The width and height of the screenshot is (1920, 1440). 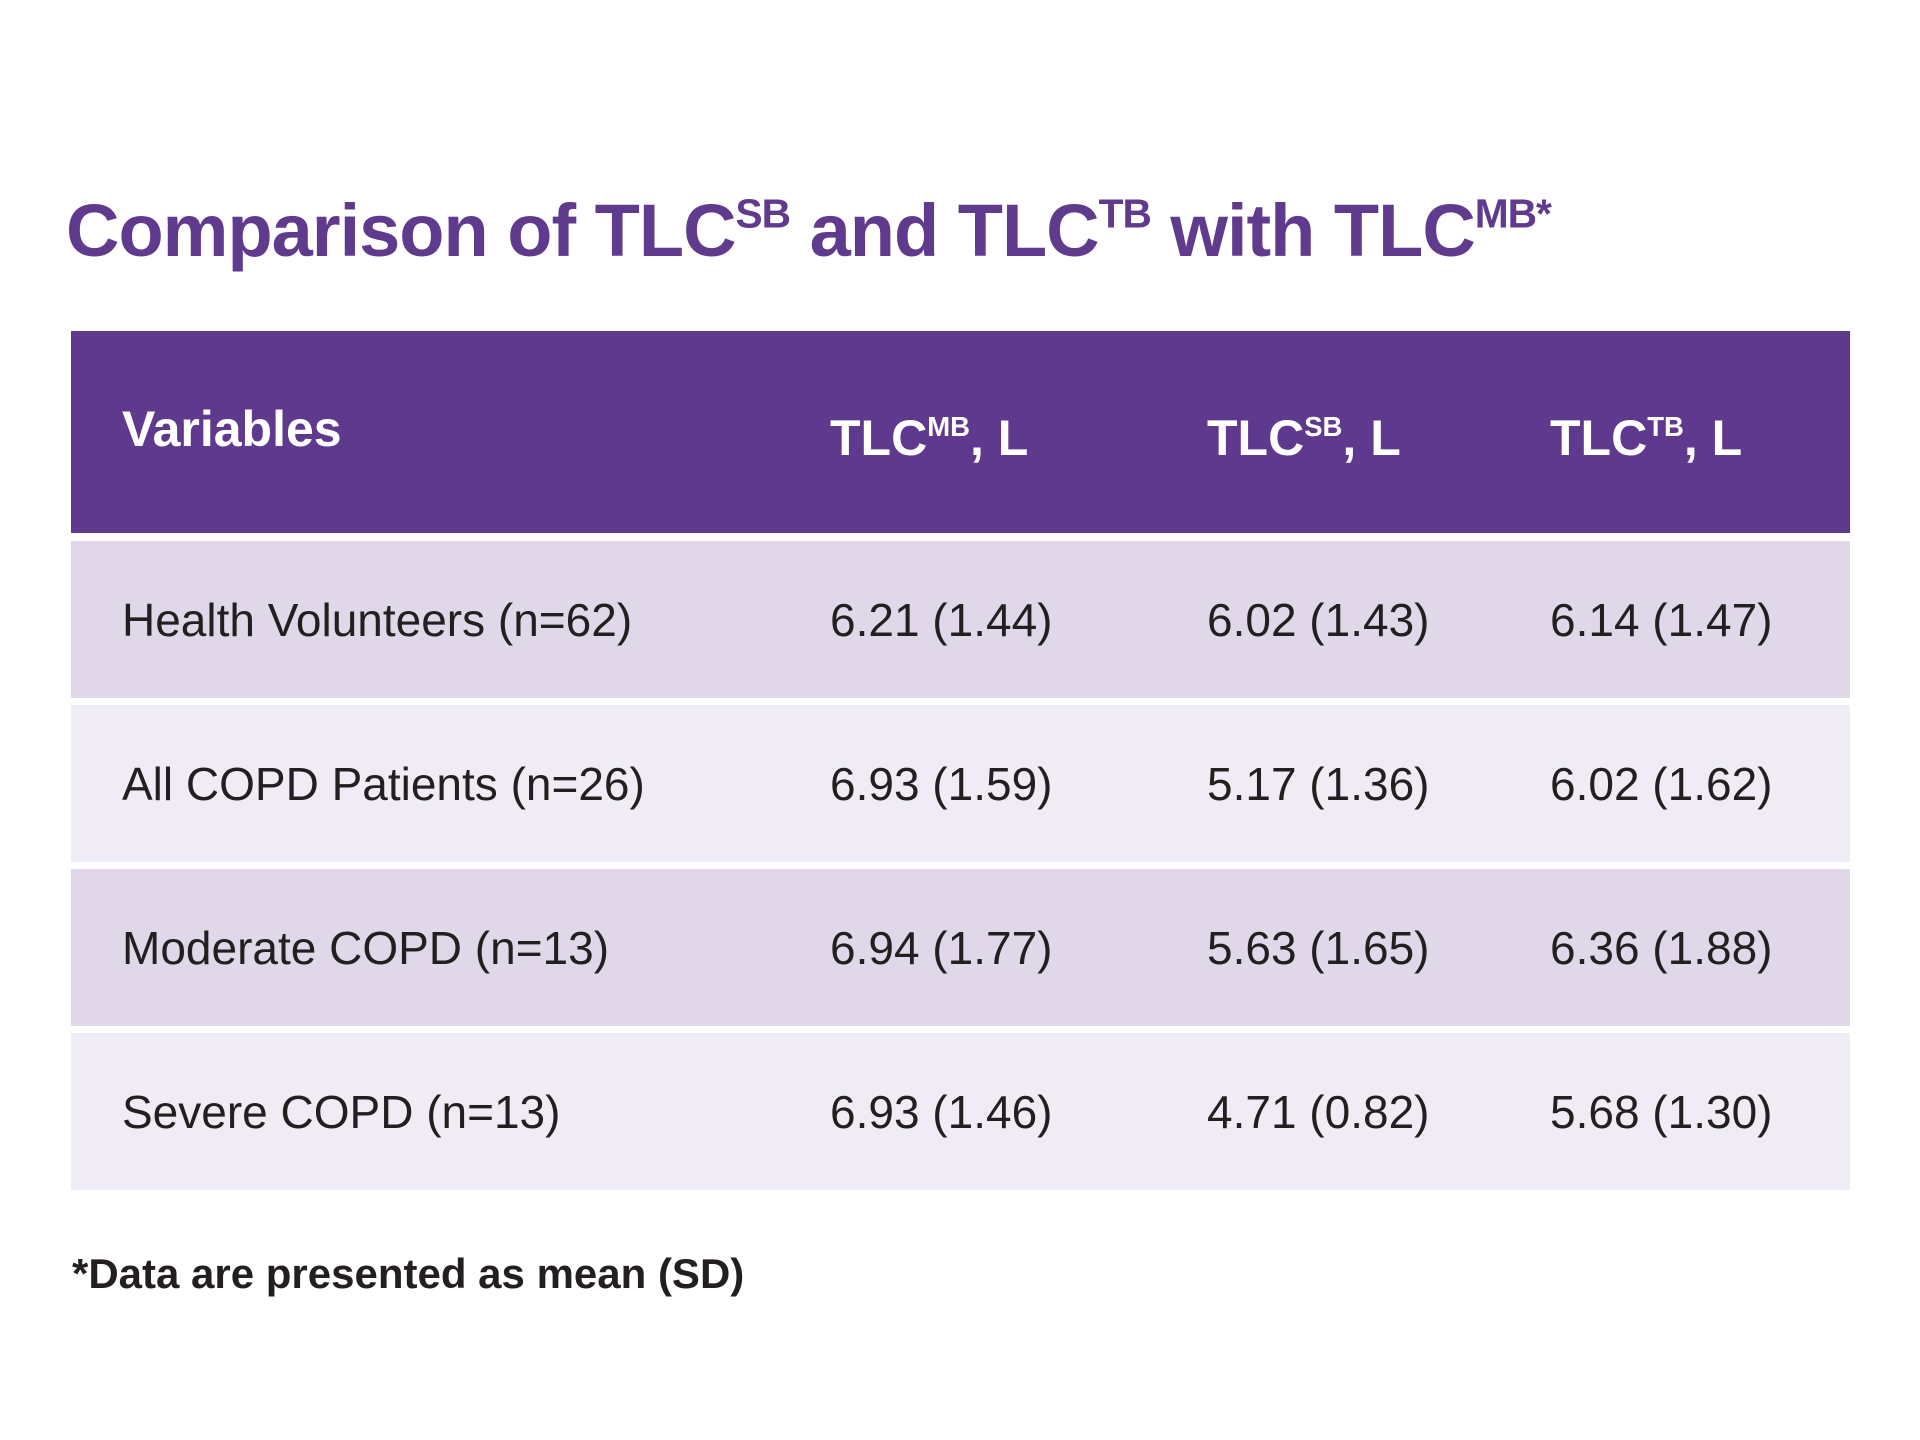 What do you see at coordinates (1318, 783) in the screenshot?
I see `table-cell: 5.17 (1.36)` at bounding box center [1318, 783].